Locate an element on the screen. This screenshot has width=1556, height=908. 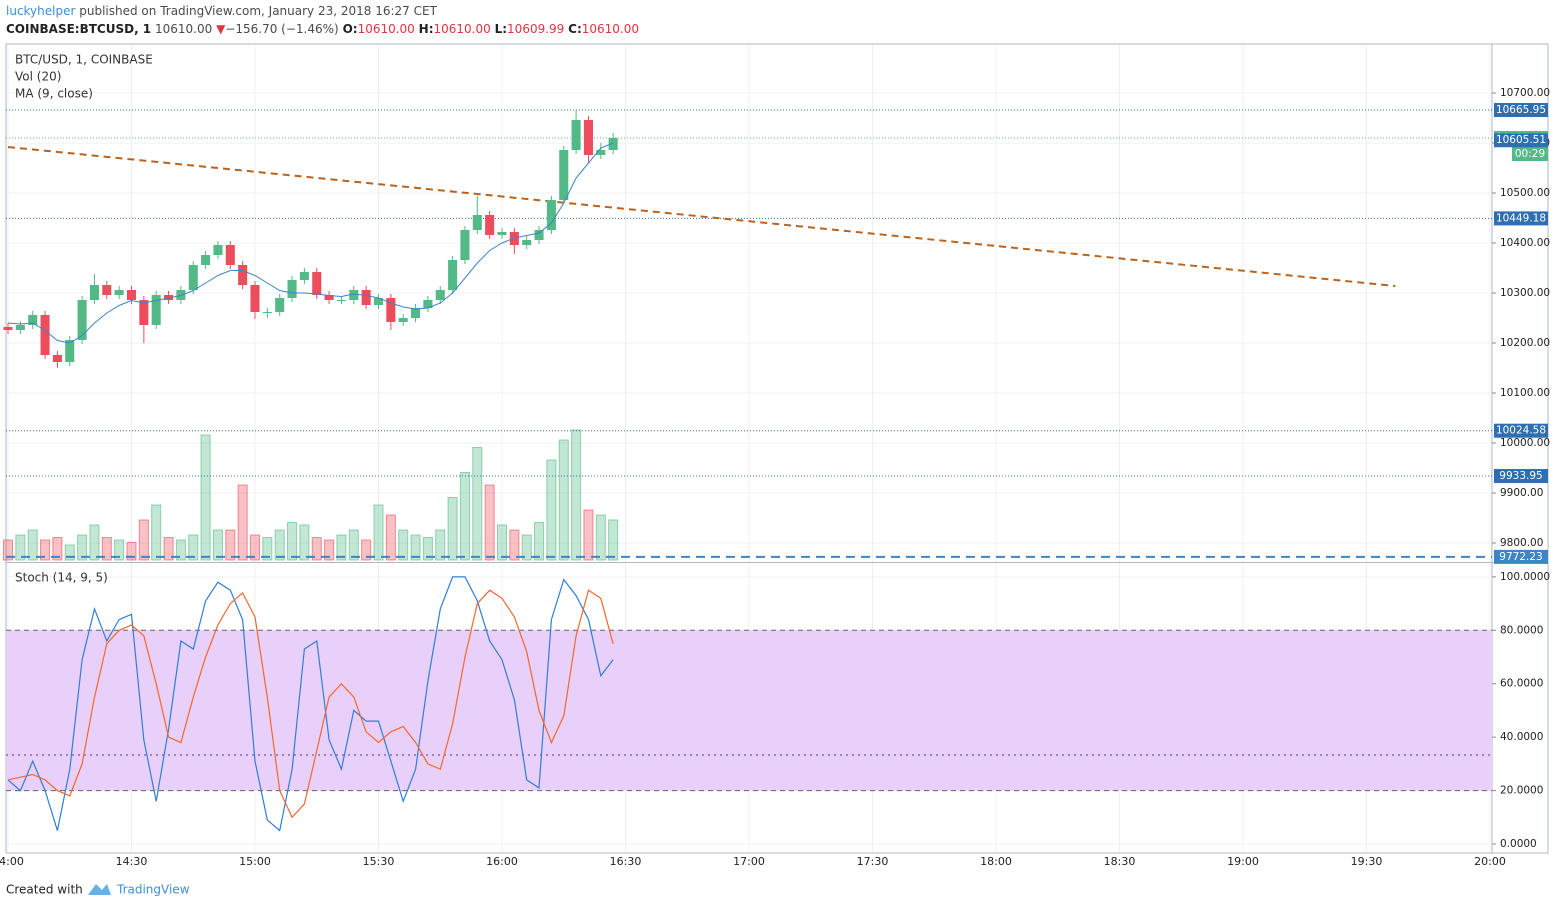
symbol: COINBASE:BTCUSD, 1 is located at coordinates (79, 29).